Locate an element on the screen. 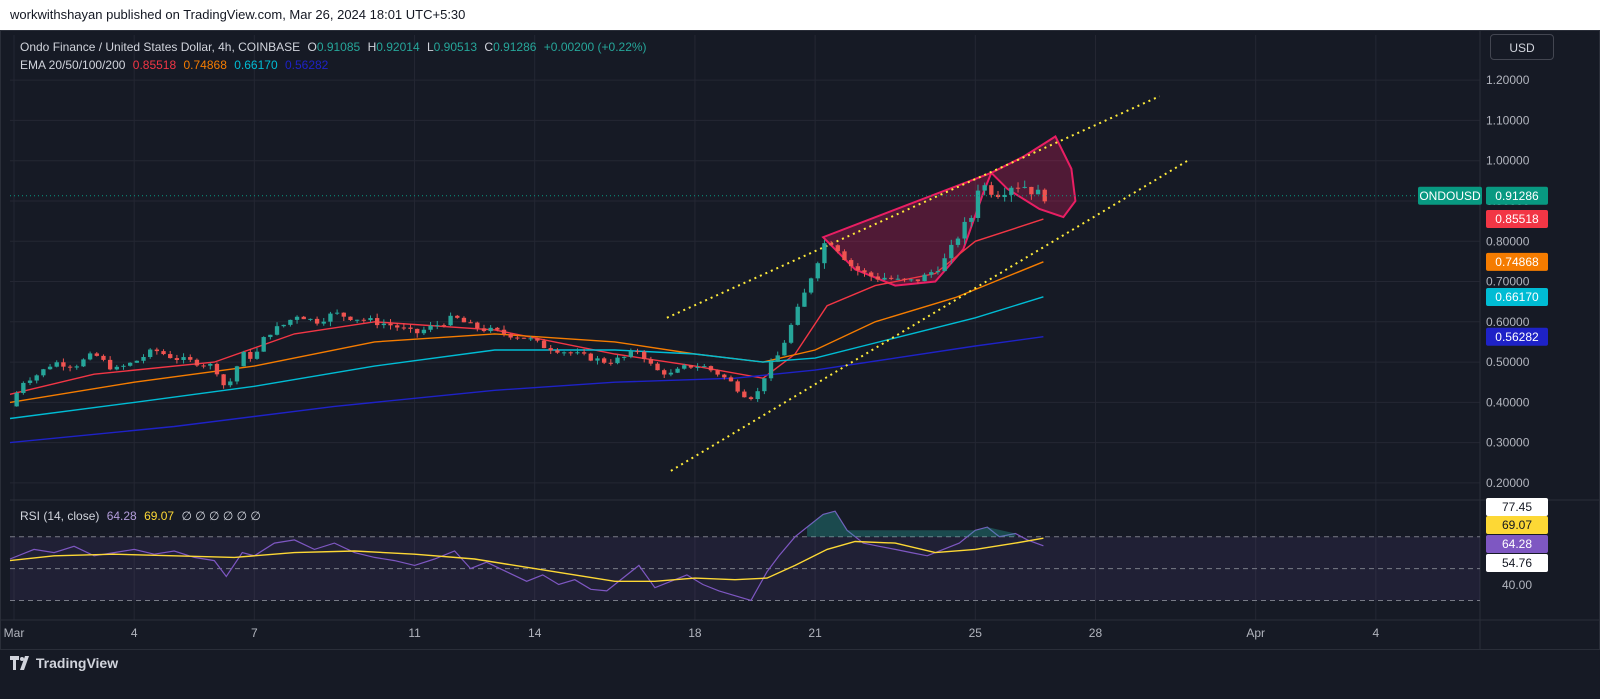 The height and width of the screenshot is (699, 1600). change-value: +0.00200 (+0.22%) is located at coordinates (595, 47).